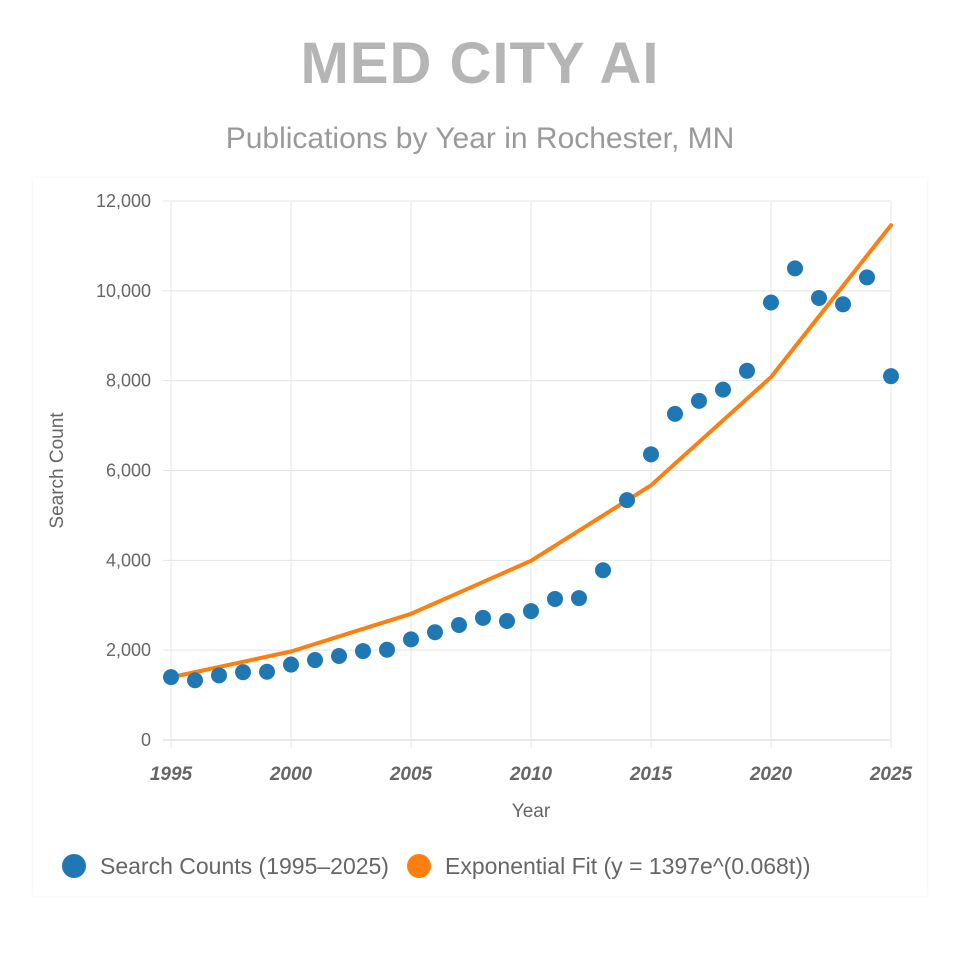  Describe the element at coordinates (891, 774) in the screenshot. I see `x-tick-label: 2025` at that location.